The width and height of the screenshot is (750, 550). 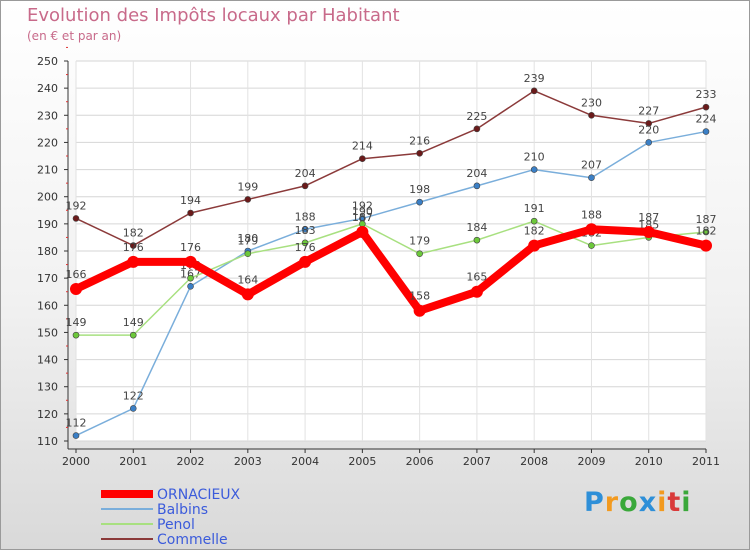 What do you see at coordinates (247, 241) in the screenshot?
I see `data-label-penol: 179` at bounding box center [247, 241].